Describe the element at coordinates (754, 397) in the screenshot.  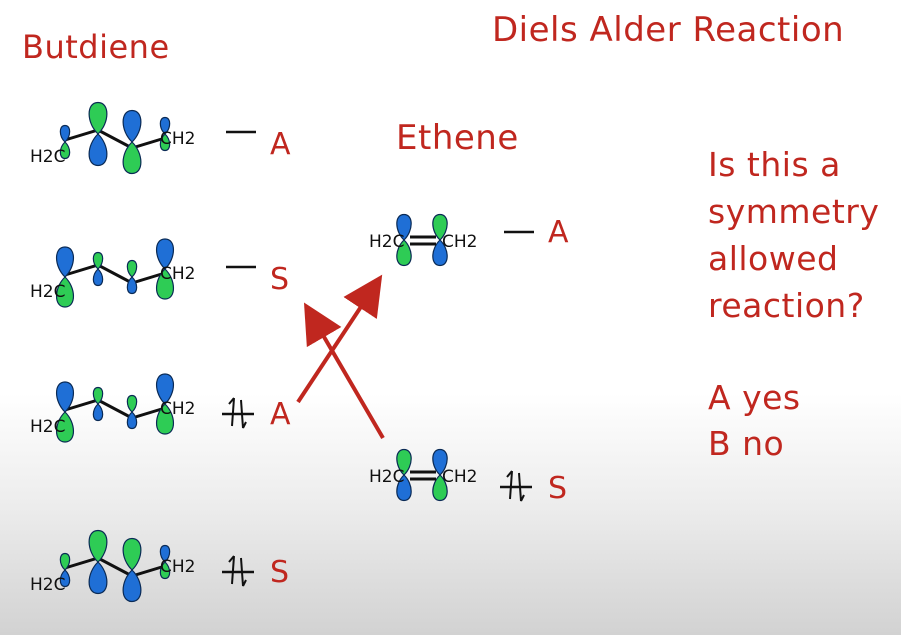
I see `answer-option-a: A yes` at that location.